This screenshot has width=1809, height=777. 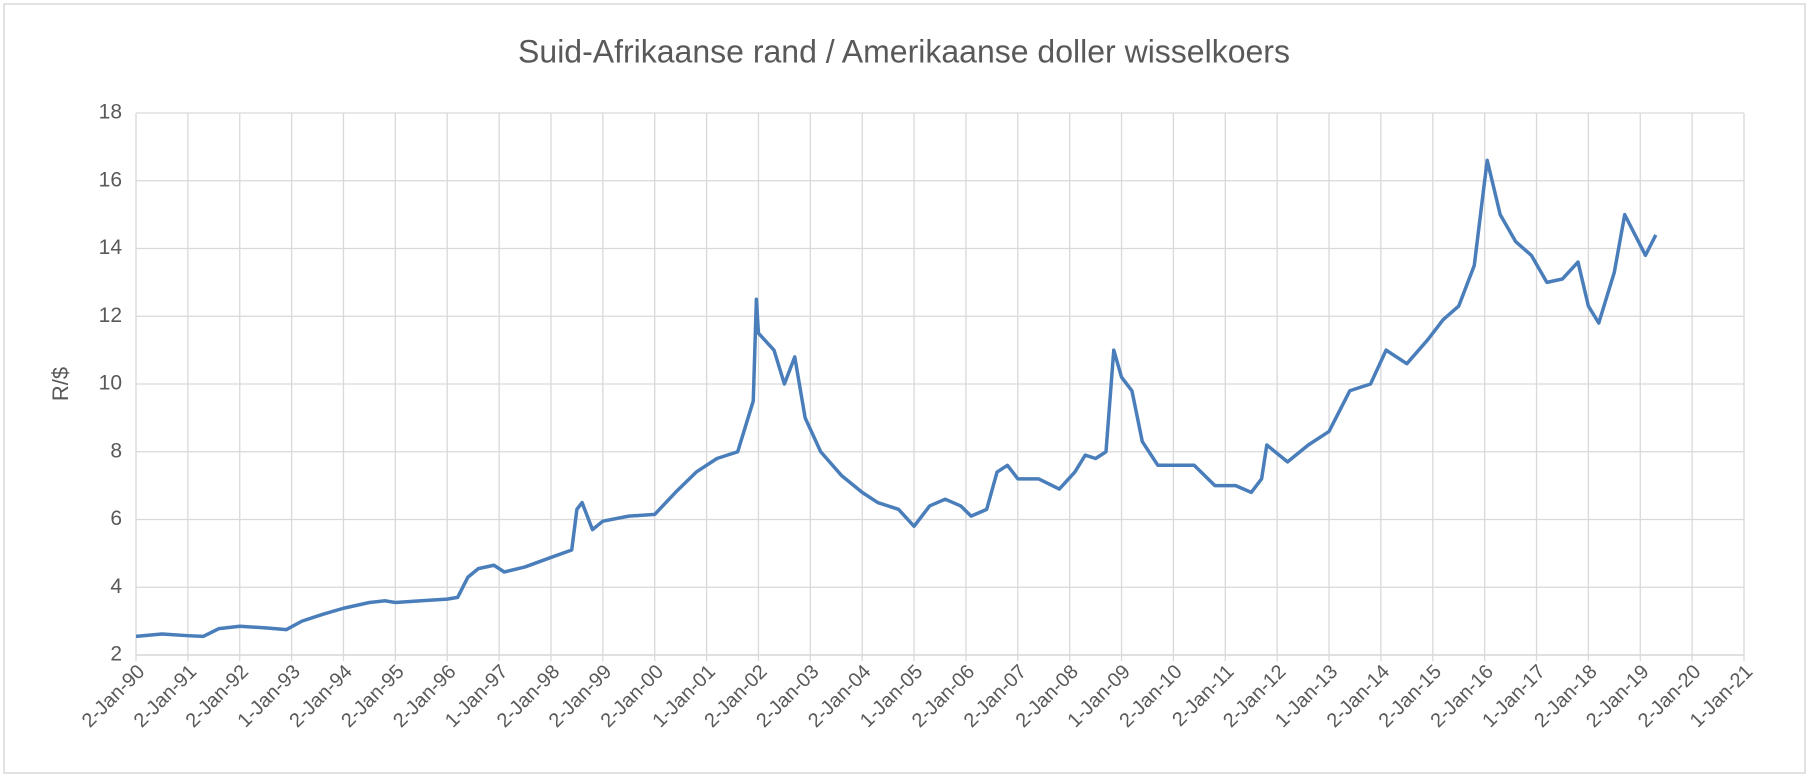 What do you see at coordinates (111, 247) in the screenshot?
I see `y-tick-label: 14` at bounding box center [111, 247].